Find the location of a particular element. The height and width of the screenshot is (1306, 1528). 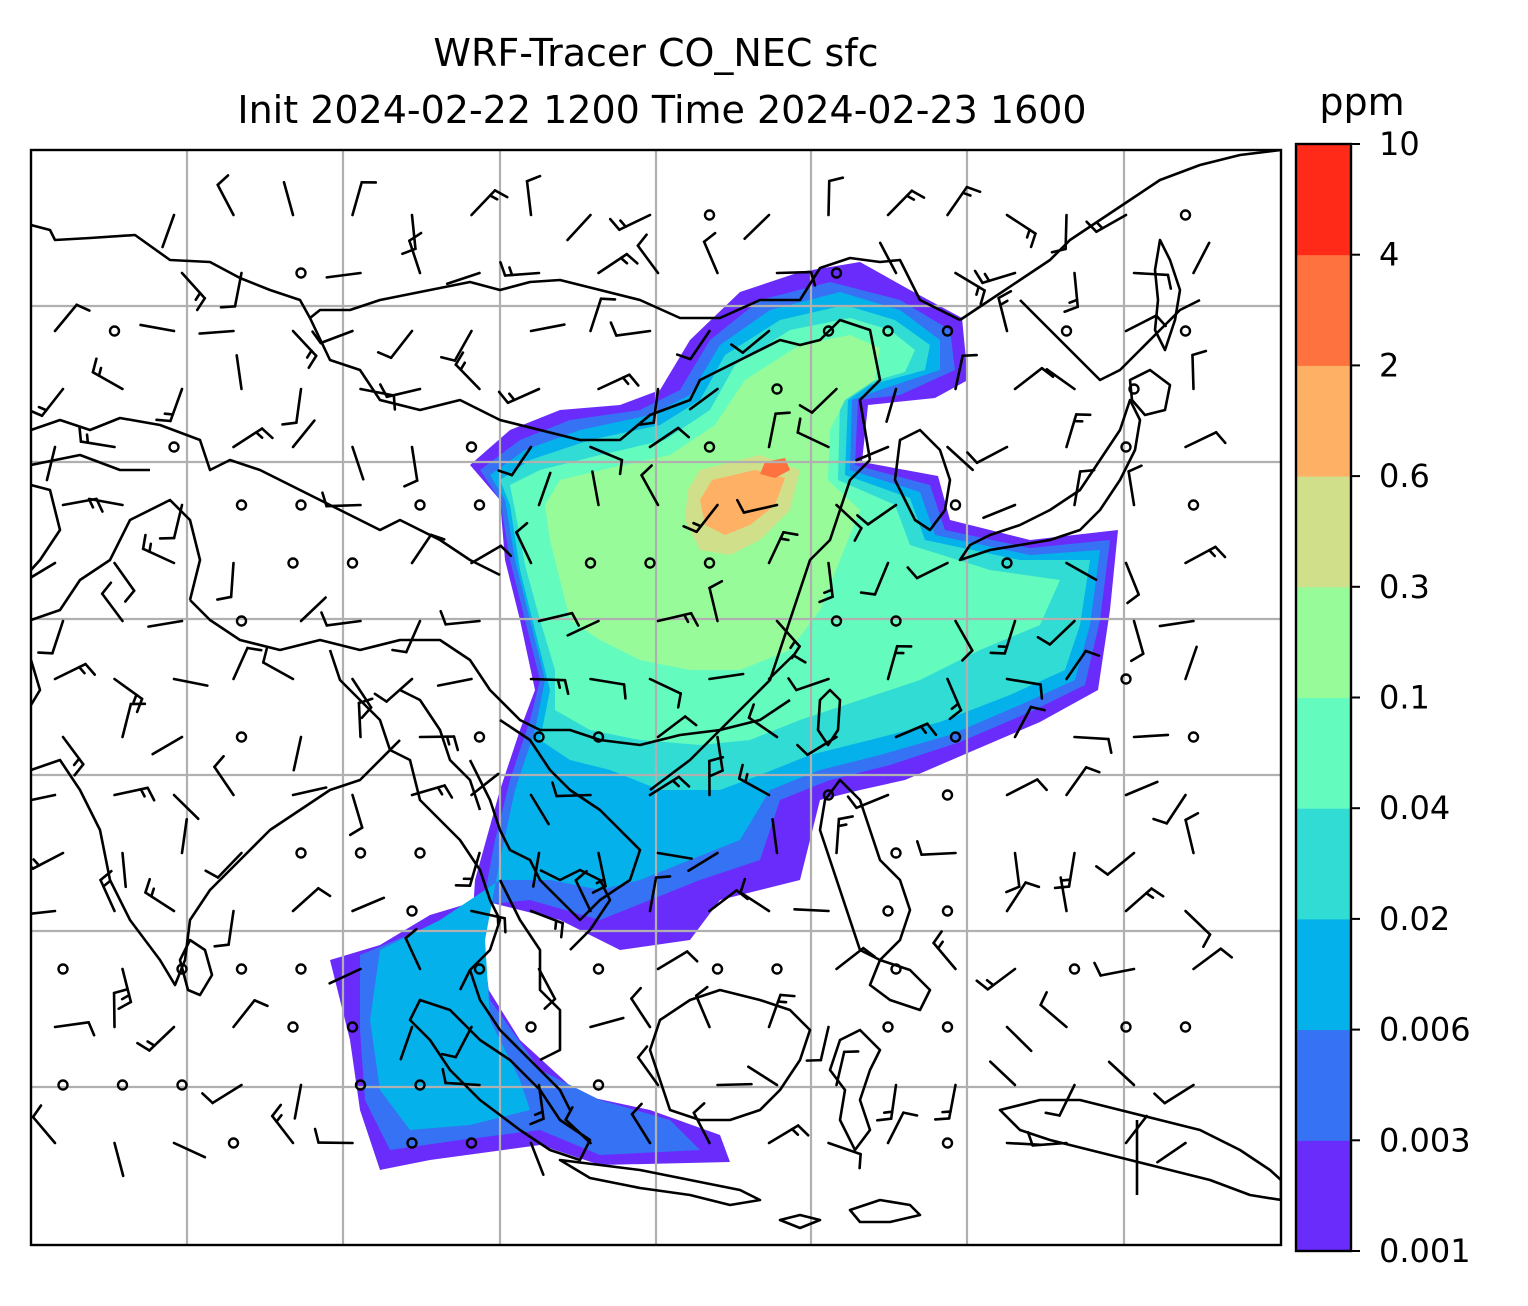

colorbar-tick-label: 0.003 is located at coordinates (1425, 1140).